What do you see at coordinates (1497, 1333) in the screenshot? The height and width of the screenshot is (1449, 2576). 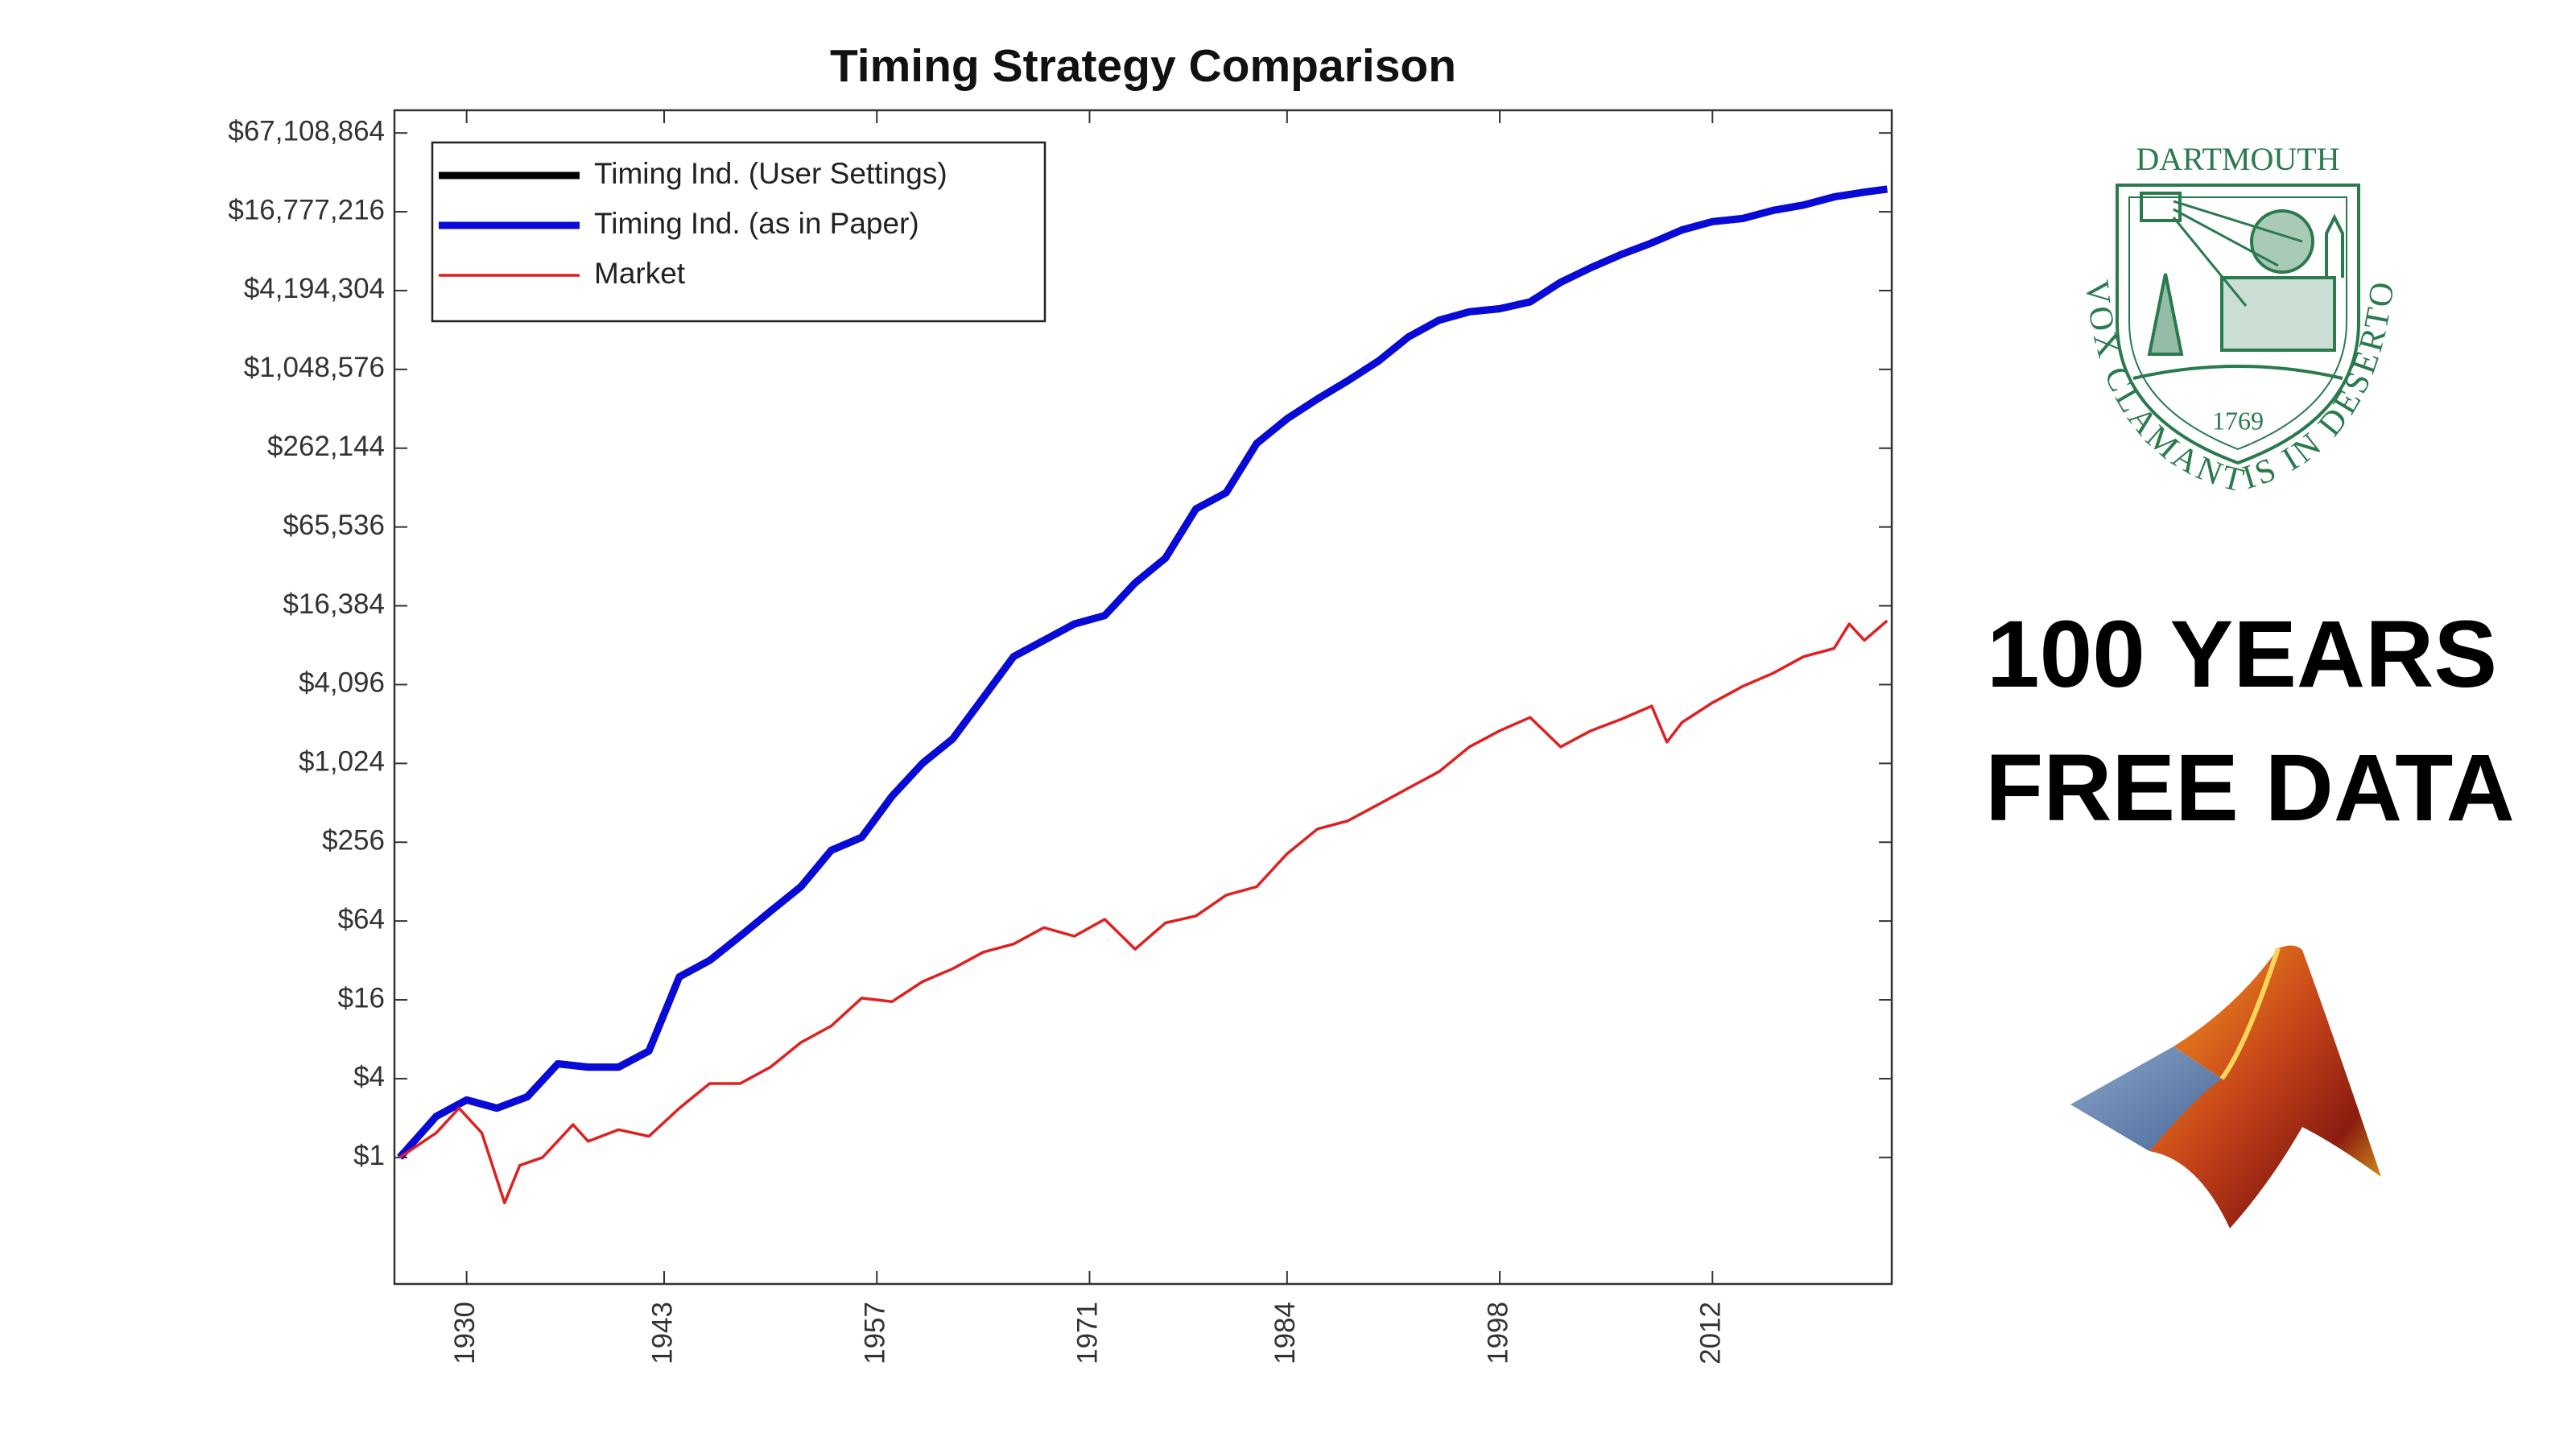 I see `x-tick-label: 1998` at bounding box center [1497, 1333].